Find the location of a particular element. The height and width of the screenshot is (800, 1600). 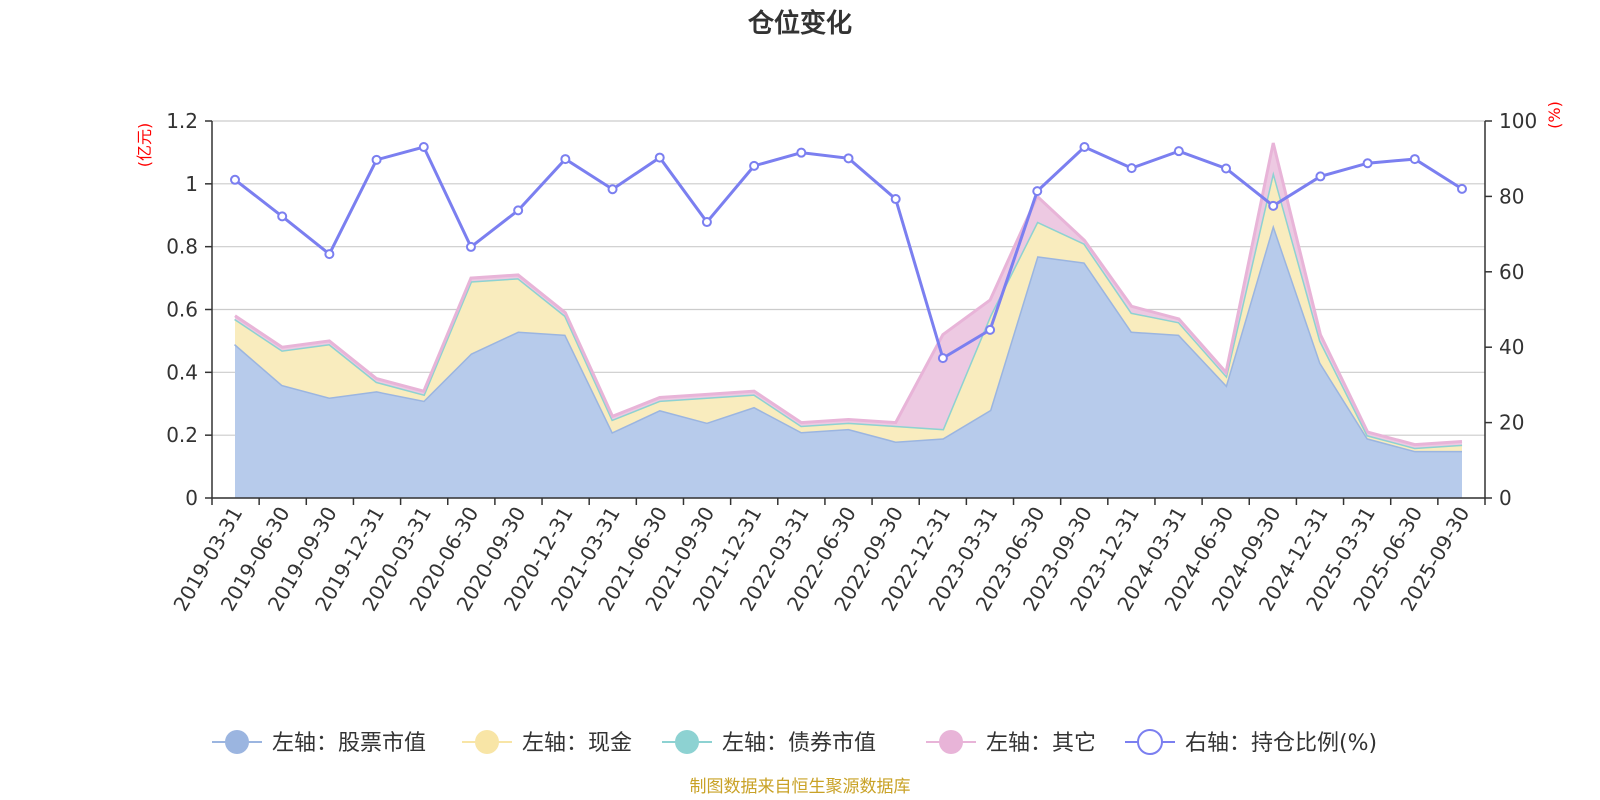

legend-item: 左轴：股票市值 is located at coordinates (319, 743).